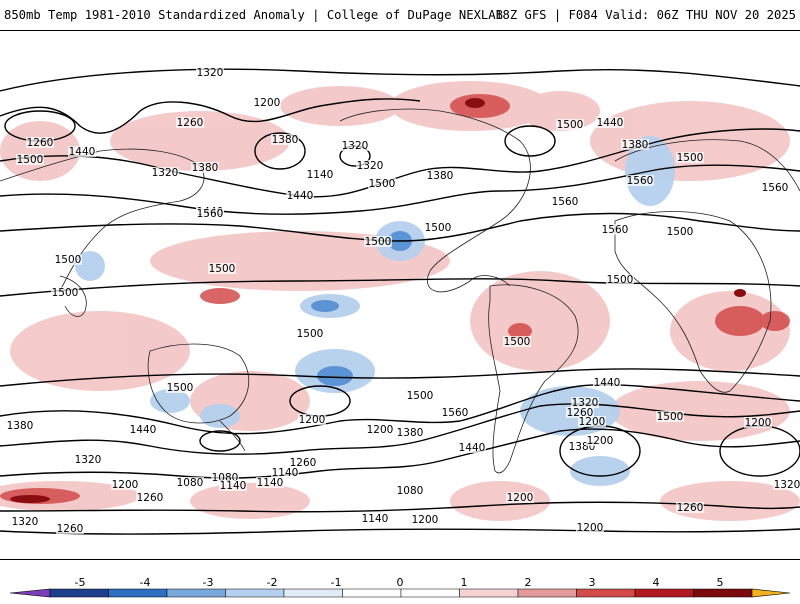  What do you see at coordinates (464, 582) in the screenshot?
I see `colorbar-tick-label: 1` at bounding box center [464, 582].